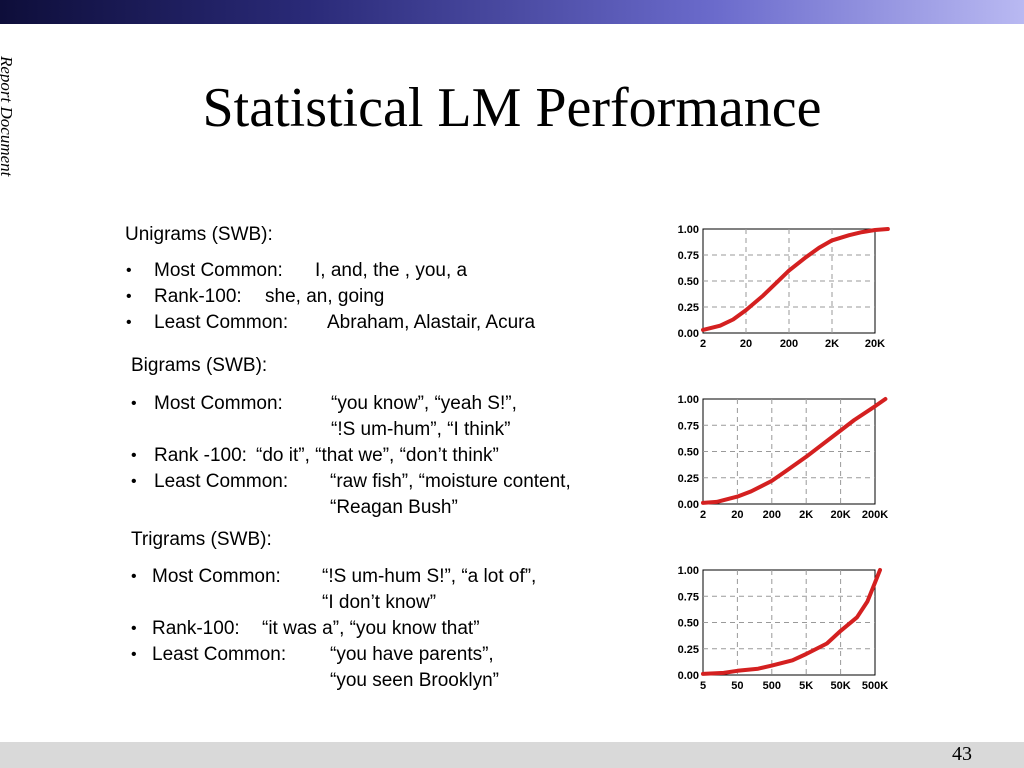 This screenshot has width=1024, height=768. I want to click on item-label: Rank -100:, so click(200, 455).